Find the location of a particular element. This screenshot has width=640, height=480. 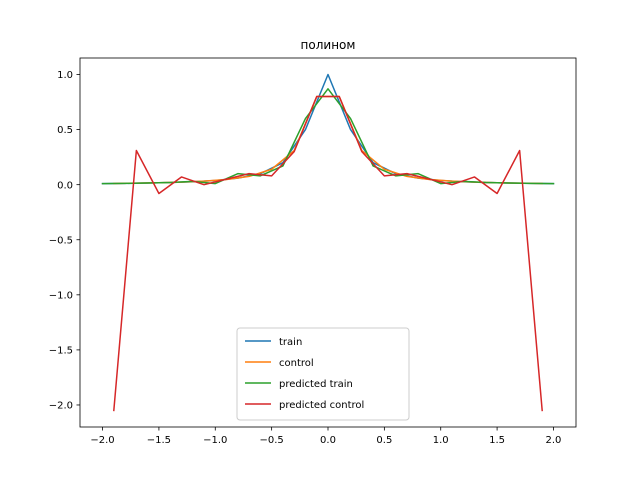

x-axis: −2.0 −1.5 −1.0 −0.5 0.0 0.5 1.0 1.5 2.0 is located at coordinates (325, 436).